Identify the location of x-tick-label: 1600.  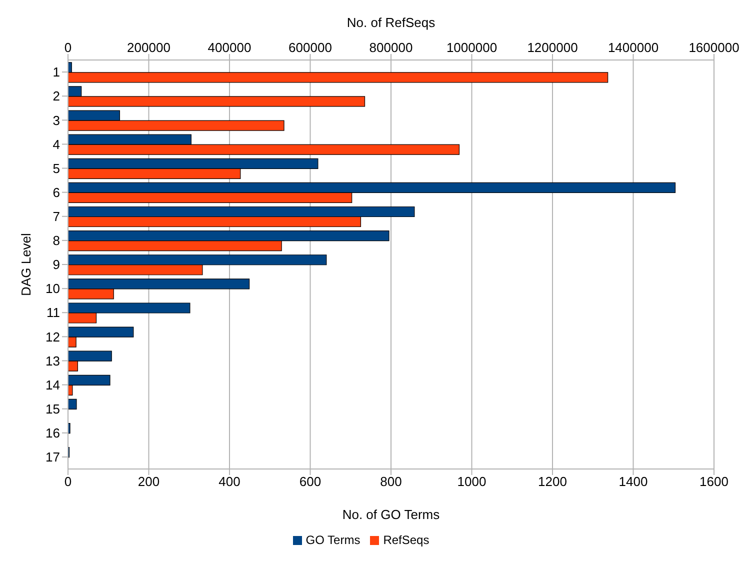
(714, 482).